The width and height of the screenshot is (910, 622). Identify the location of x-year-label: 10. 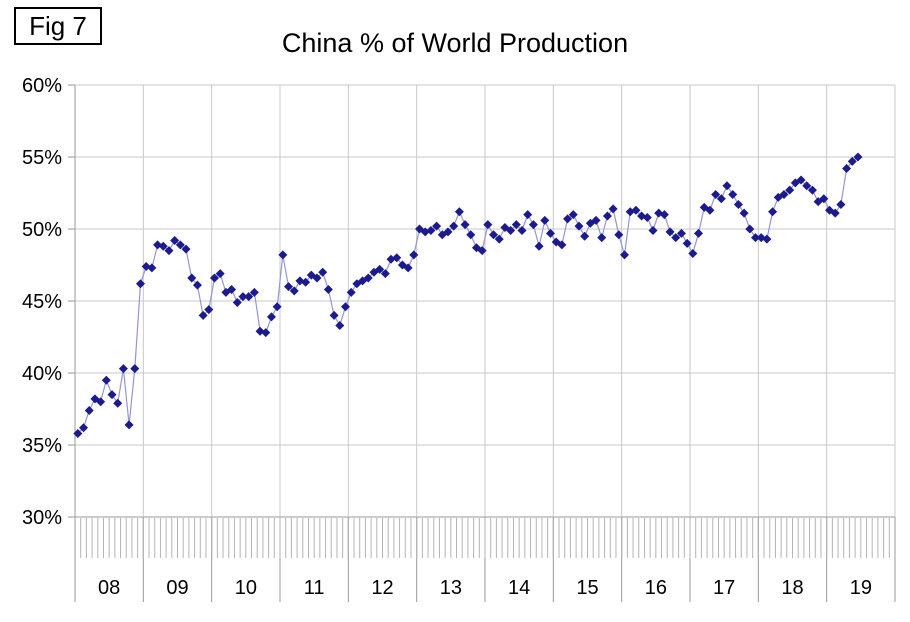
(246, 588).